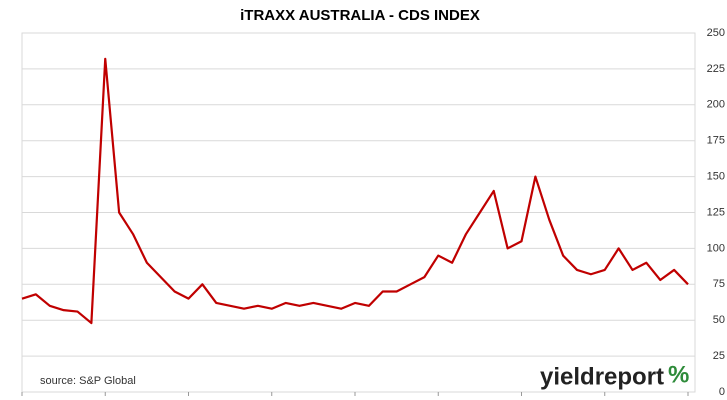 Image resolution: width=727 pixels, height=400 pixels. I want to click on y-tick-label: 175, so click(716, 141).